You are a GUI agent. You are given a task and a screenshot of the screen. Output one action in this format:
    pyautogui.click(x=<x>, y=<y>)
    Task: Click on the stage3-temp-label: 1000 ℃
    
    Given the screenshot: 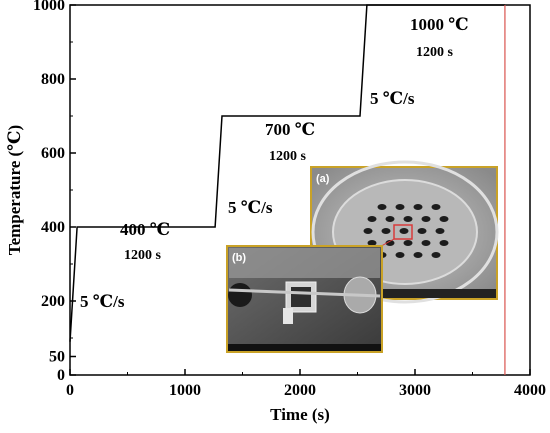 What is the action you would take?
    pyautogui.click(x=439, y=24)
    